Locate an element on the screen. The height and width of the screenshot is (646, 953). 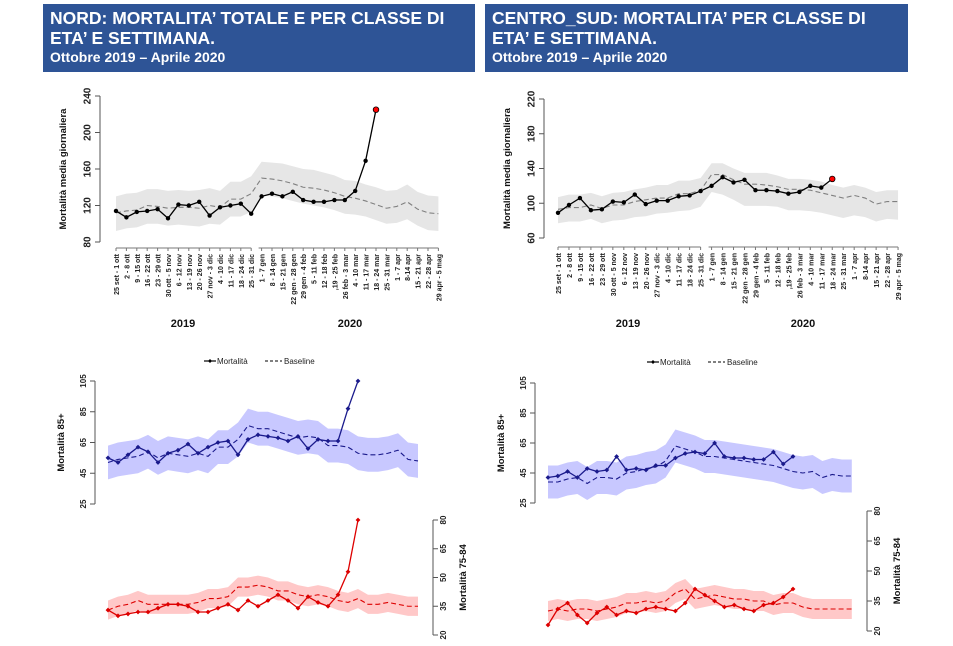
x-category-label: 5 - 11 feb is located at coordinates (767, 268).